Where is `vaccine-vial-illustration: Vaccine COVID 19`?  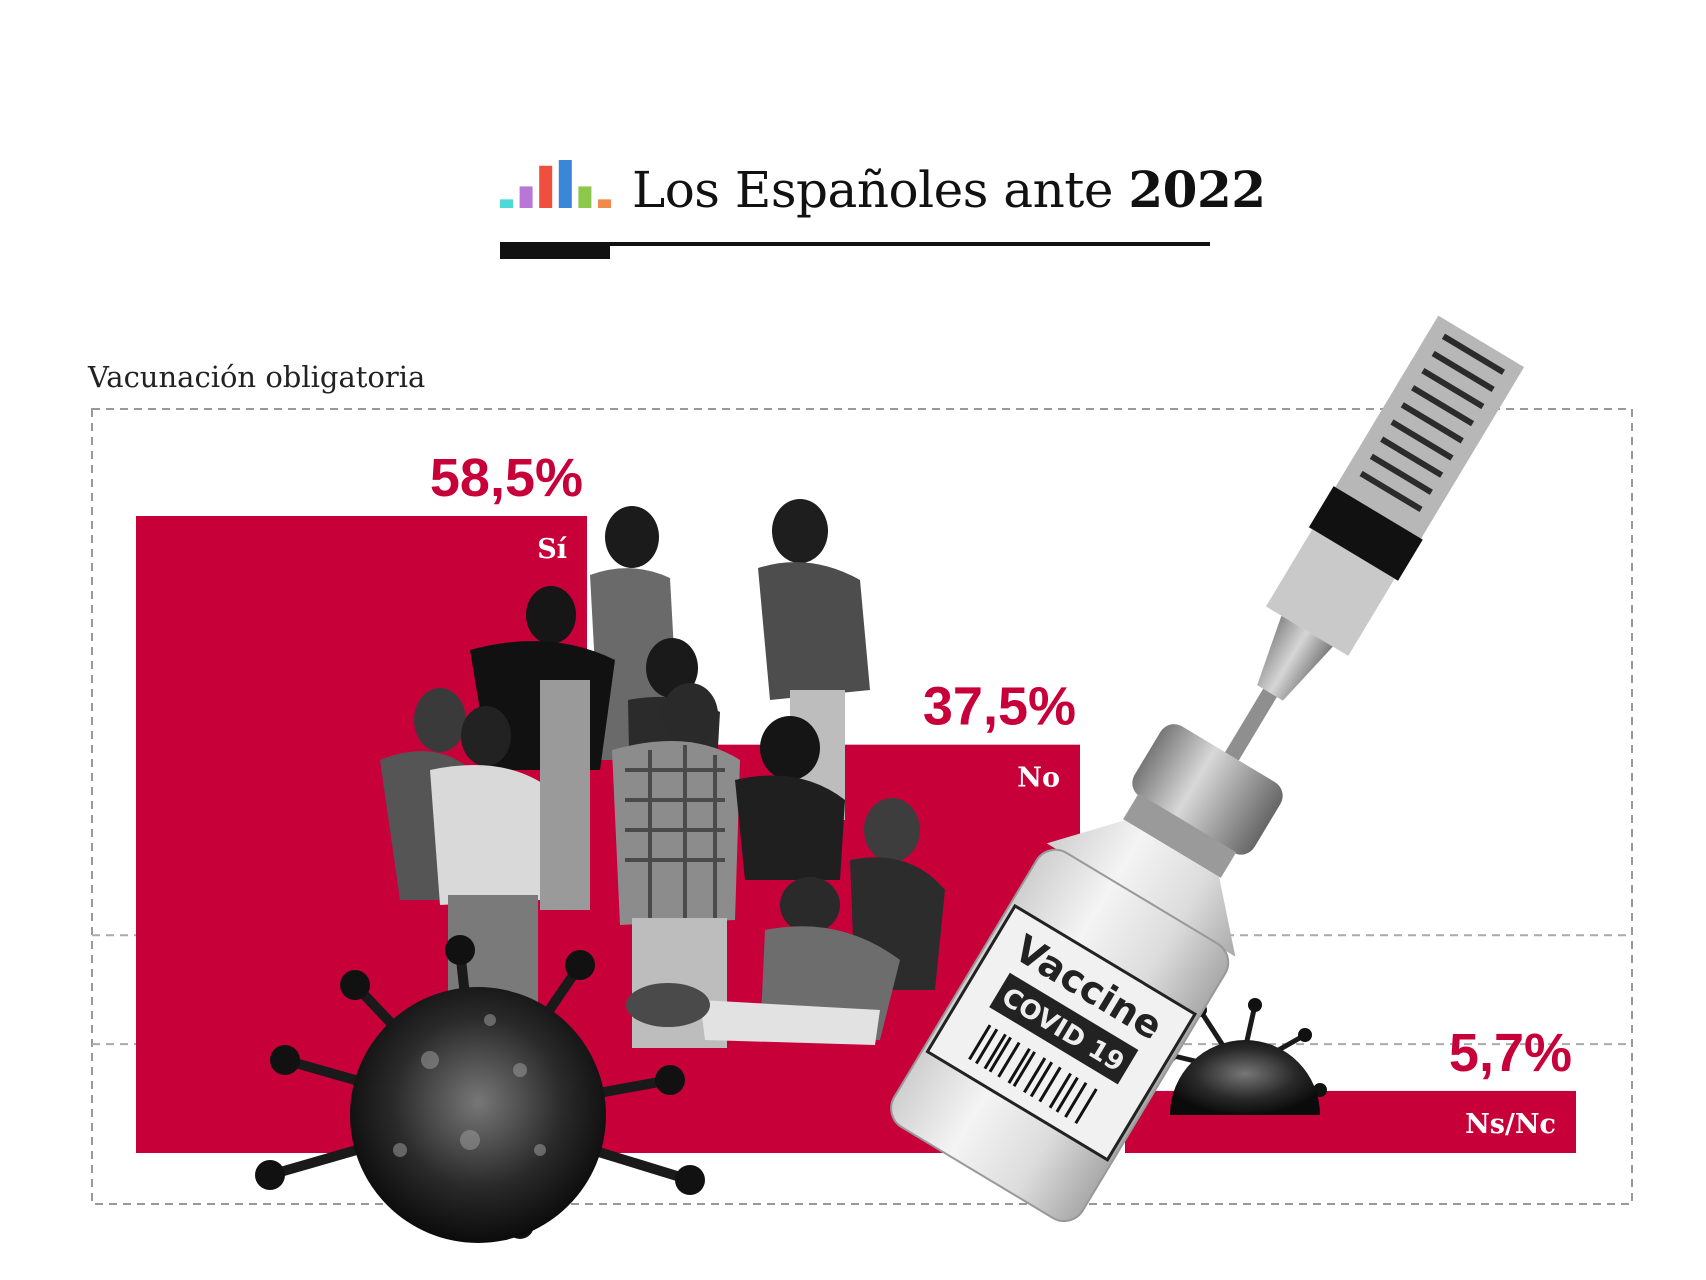 vaccine-vial-illustration: Vaccine COVID 19 is located at coordinates (1086, 973).